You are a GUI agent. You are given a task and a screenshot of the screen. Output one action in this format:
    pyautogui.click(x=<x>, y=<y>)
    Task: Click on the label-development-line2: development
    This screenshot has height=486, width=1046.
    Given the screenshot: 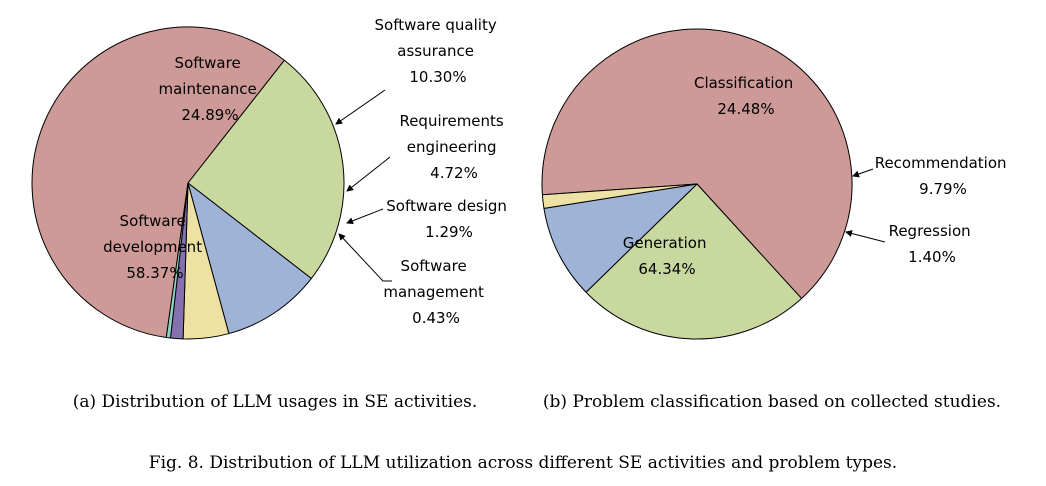 What is the action you would take?
    pyautogui.click(x=152, y=247)
    